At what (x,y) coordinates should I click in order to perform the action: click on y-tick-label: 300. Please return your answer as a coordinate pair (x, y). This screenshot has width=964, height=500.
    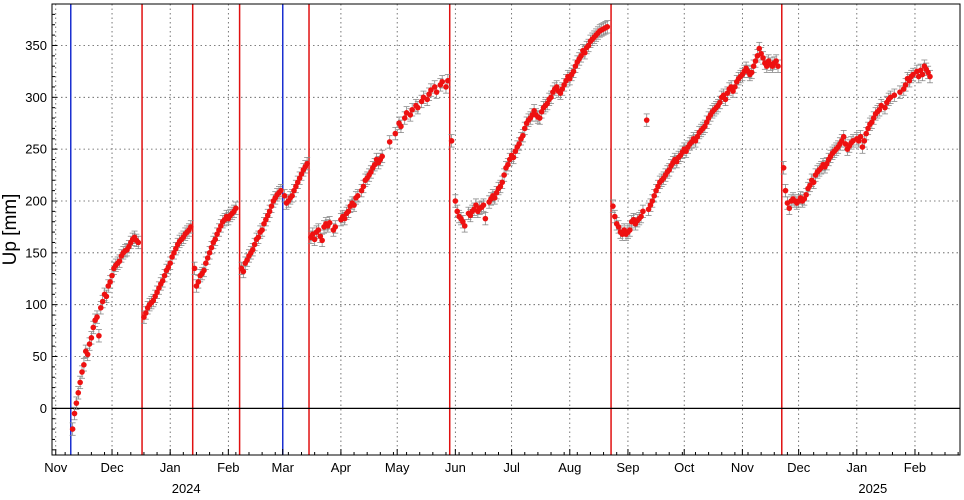
    Looking at the image, I should click on (36, 97).